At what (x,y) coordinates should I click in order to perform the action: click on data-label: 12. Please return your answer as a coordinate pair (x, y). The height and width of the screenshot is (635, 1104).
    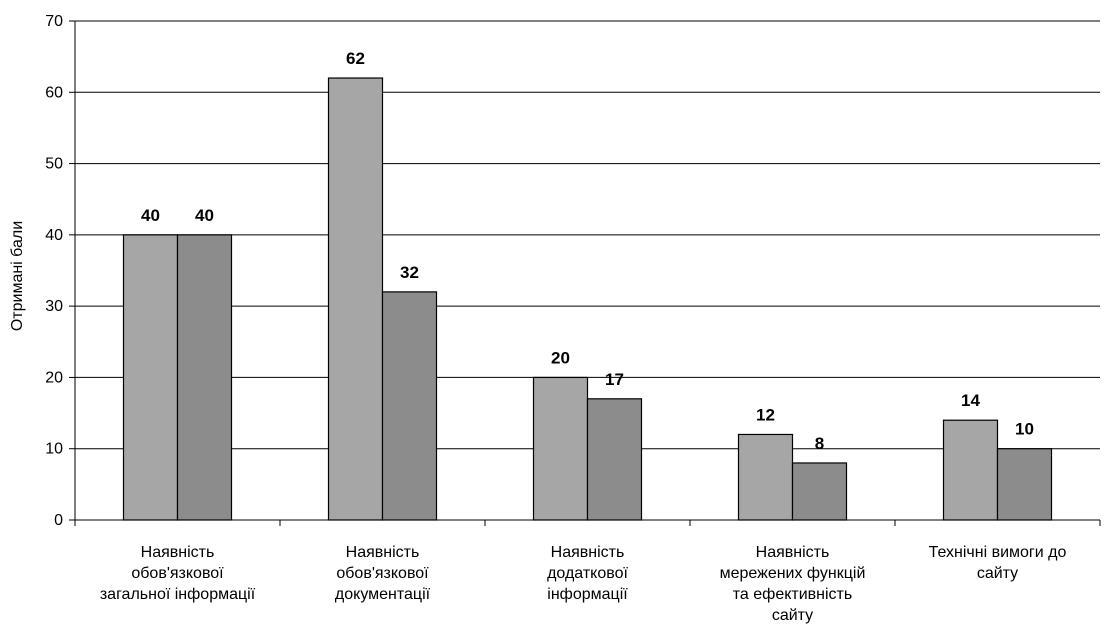
    Looking at the image, I should click on (765, 414).